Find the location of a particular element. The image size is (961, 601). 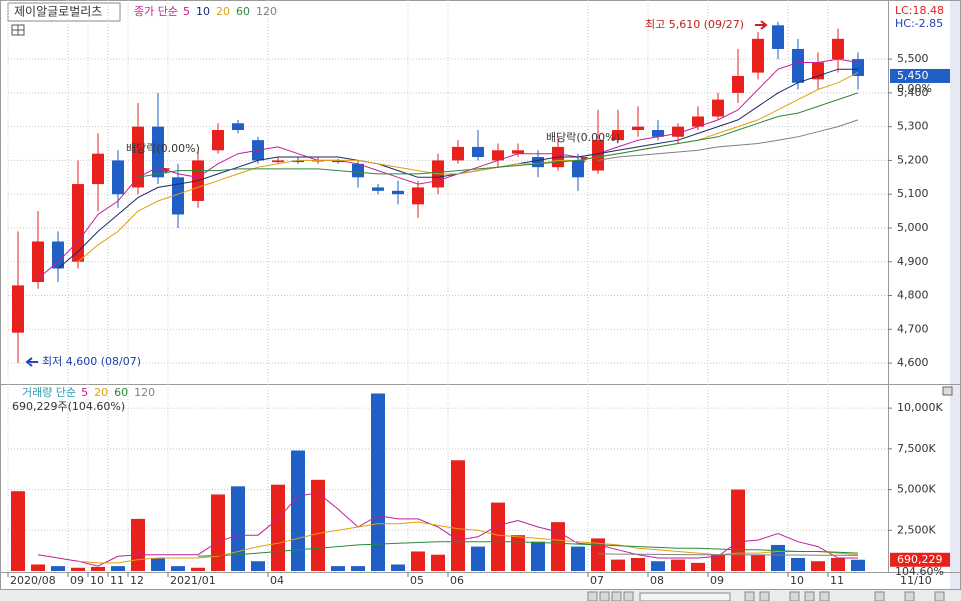

legend-entry: 10 is located at coordinates (203, 11).